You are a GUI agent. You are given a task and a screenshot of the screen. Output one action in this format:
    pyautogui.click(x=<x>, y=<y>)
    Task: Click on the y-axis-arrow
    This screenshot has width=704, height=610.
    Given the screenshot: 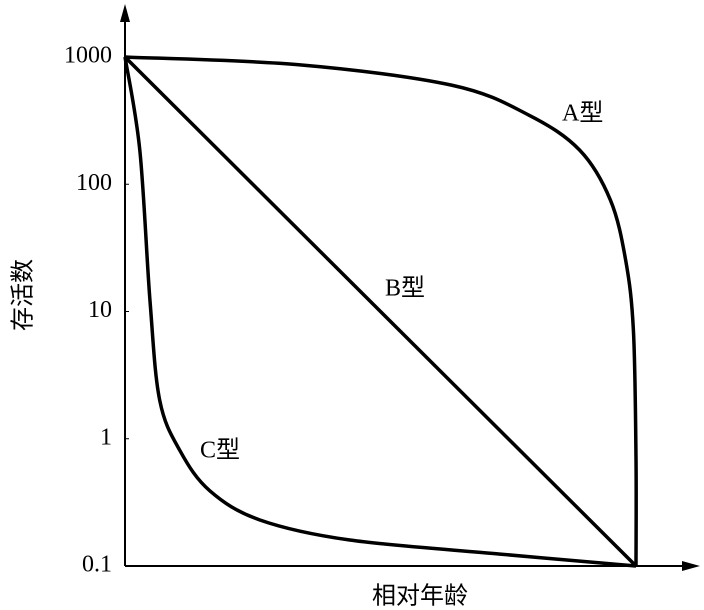 What is the action you would take?
    pyautogui.click(x=125, y=13)
    